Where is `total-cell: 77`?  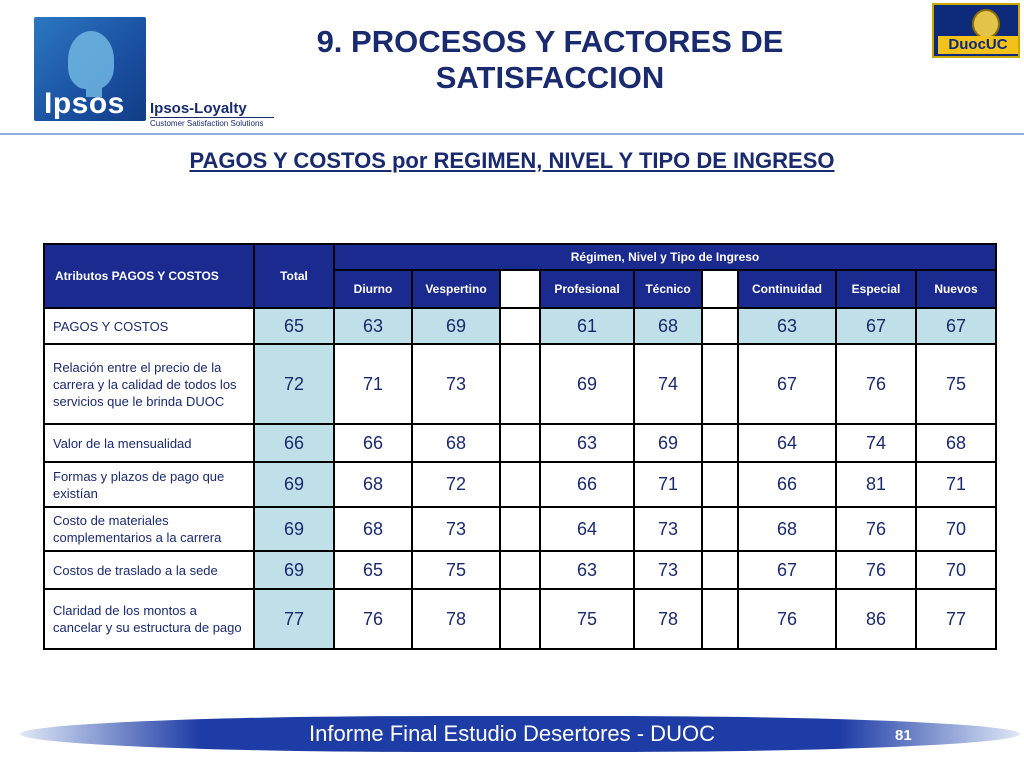 total-cell: 77 is located at coordinates (294, 619).